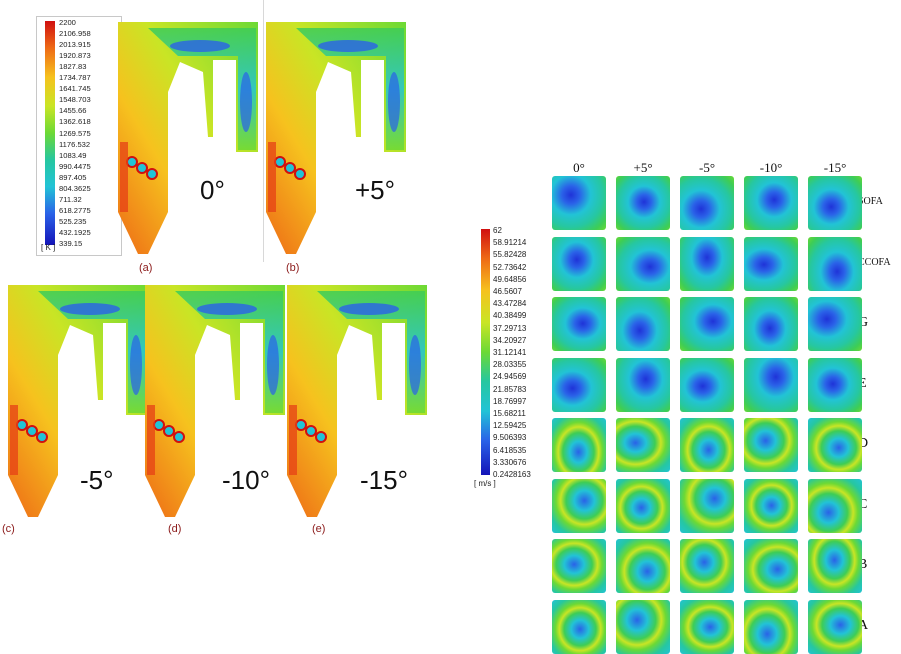 The width and height of the screenshot is (901, 654). I want to click on velocity-legend-value: 18.76997, so click(510, 401).